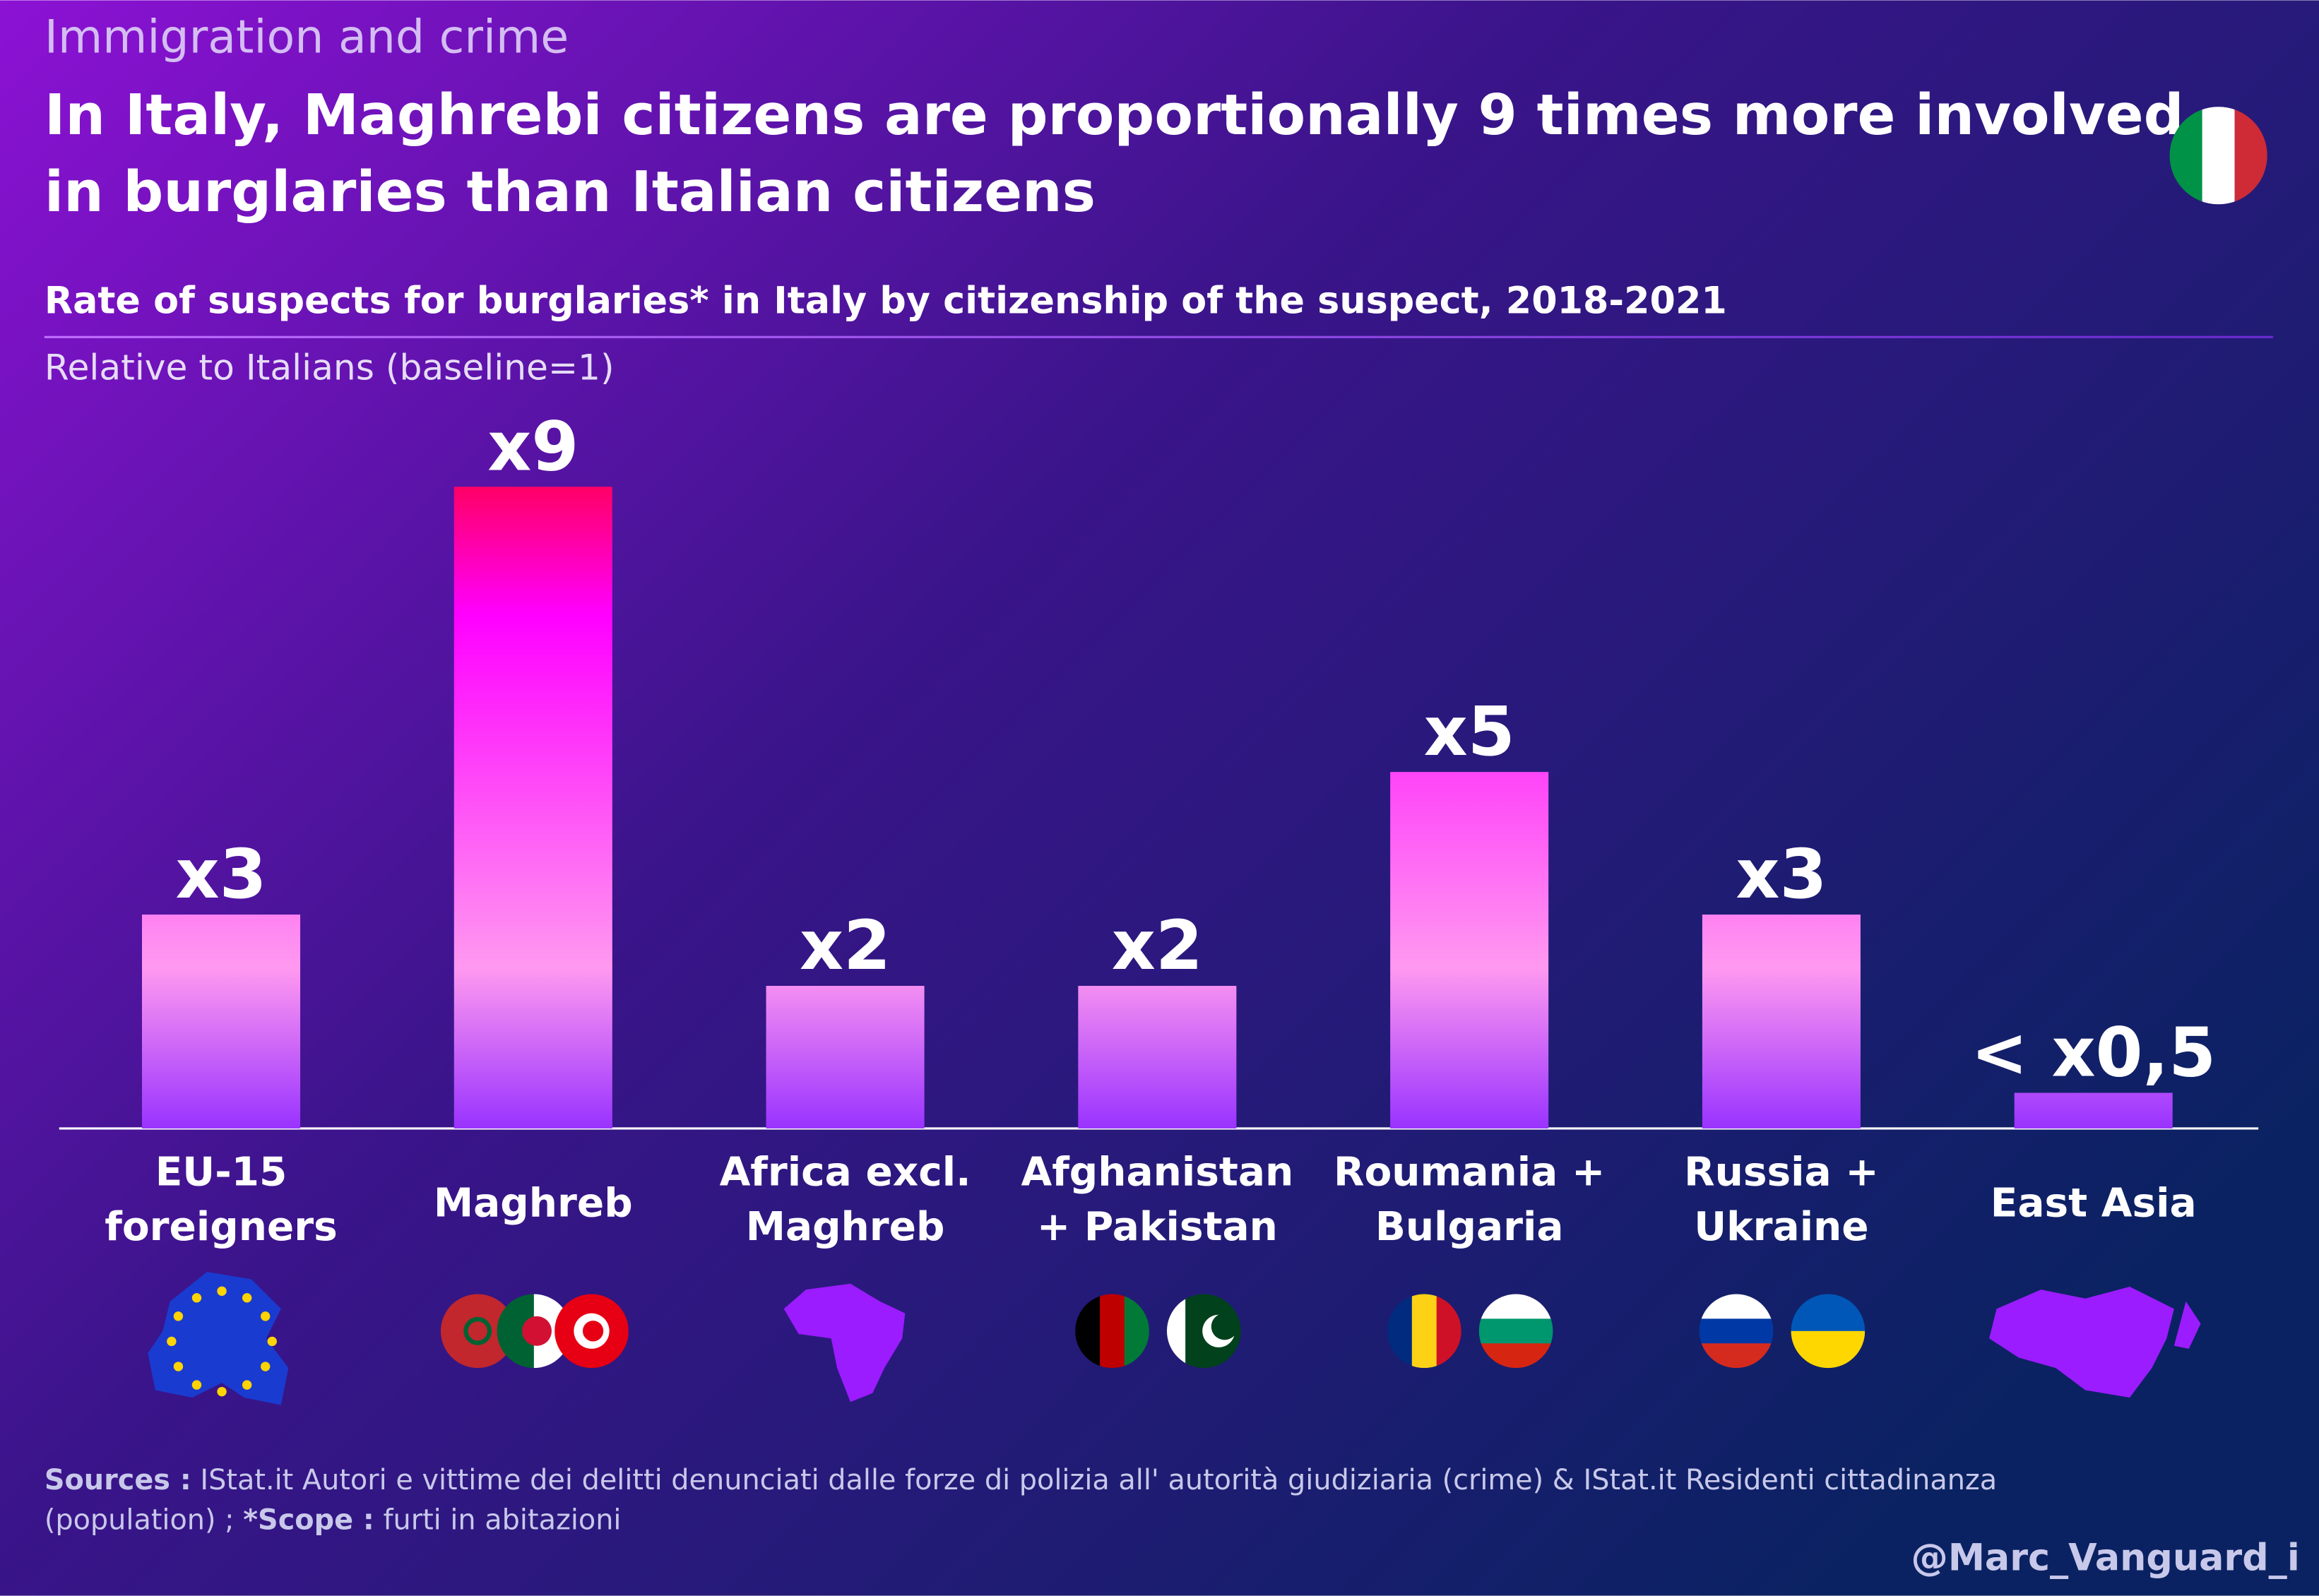 The width and height of the screenshot is (2319, 1596). What do you see at coordinates (845, 1172) in the screenshot?
I see `category-label: Africa excl.` at bounding box center [845, 1172].